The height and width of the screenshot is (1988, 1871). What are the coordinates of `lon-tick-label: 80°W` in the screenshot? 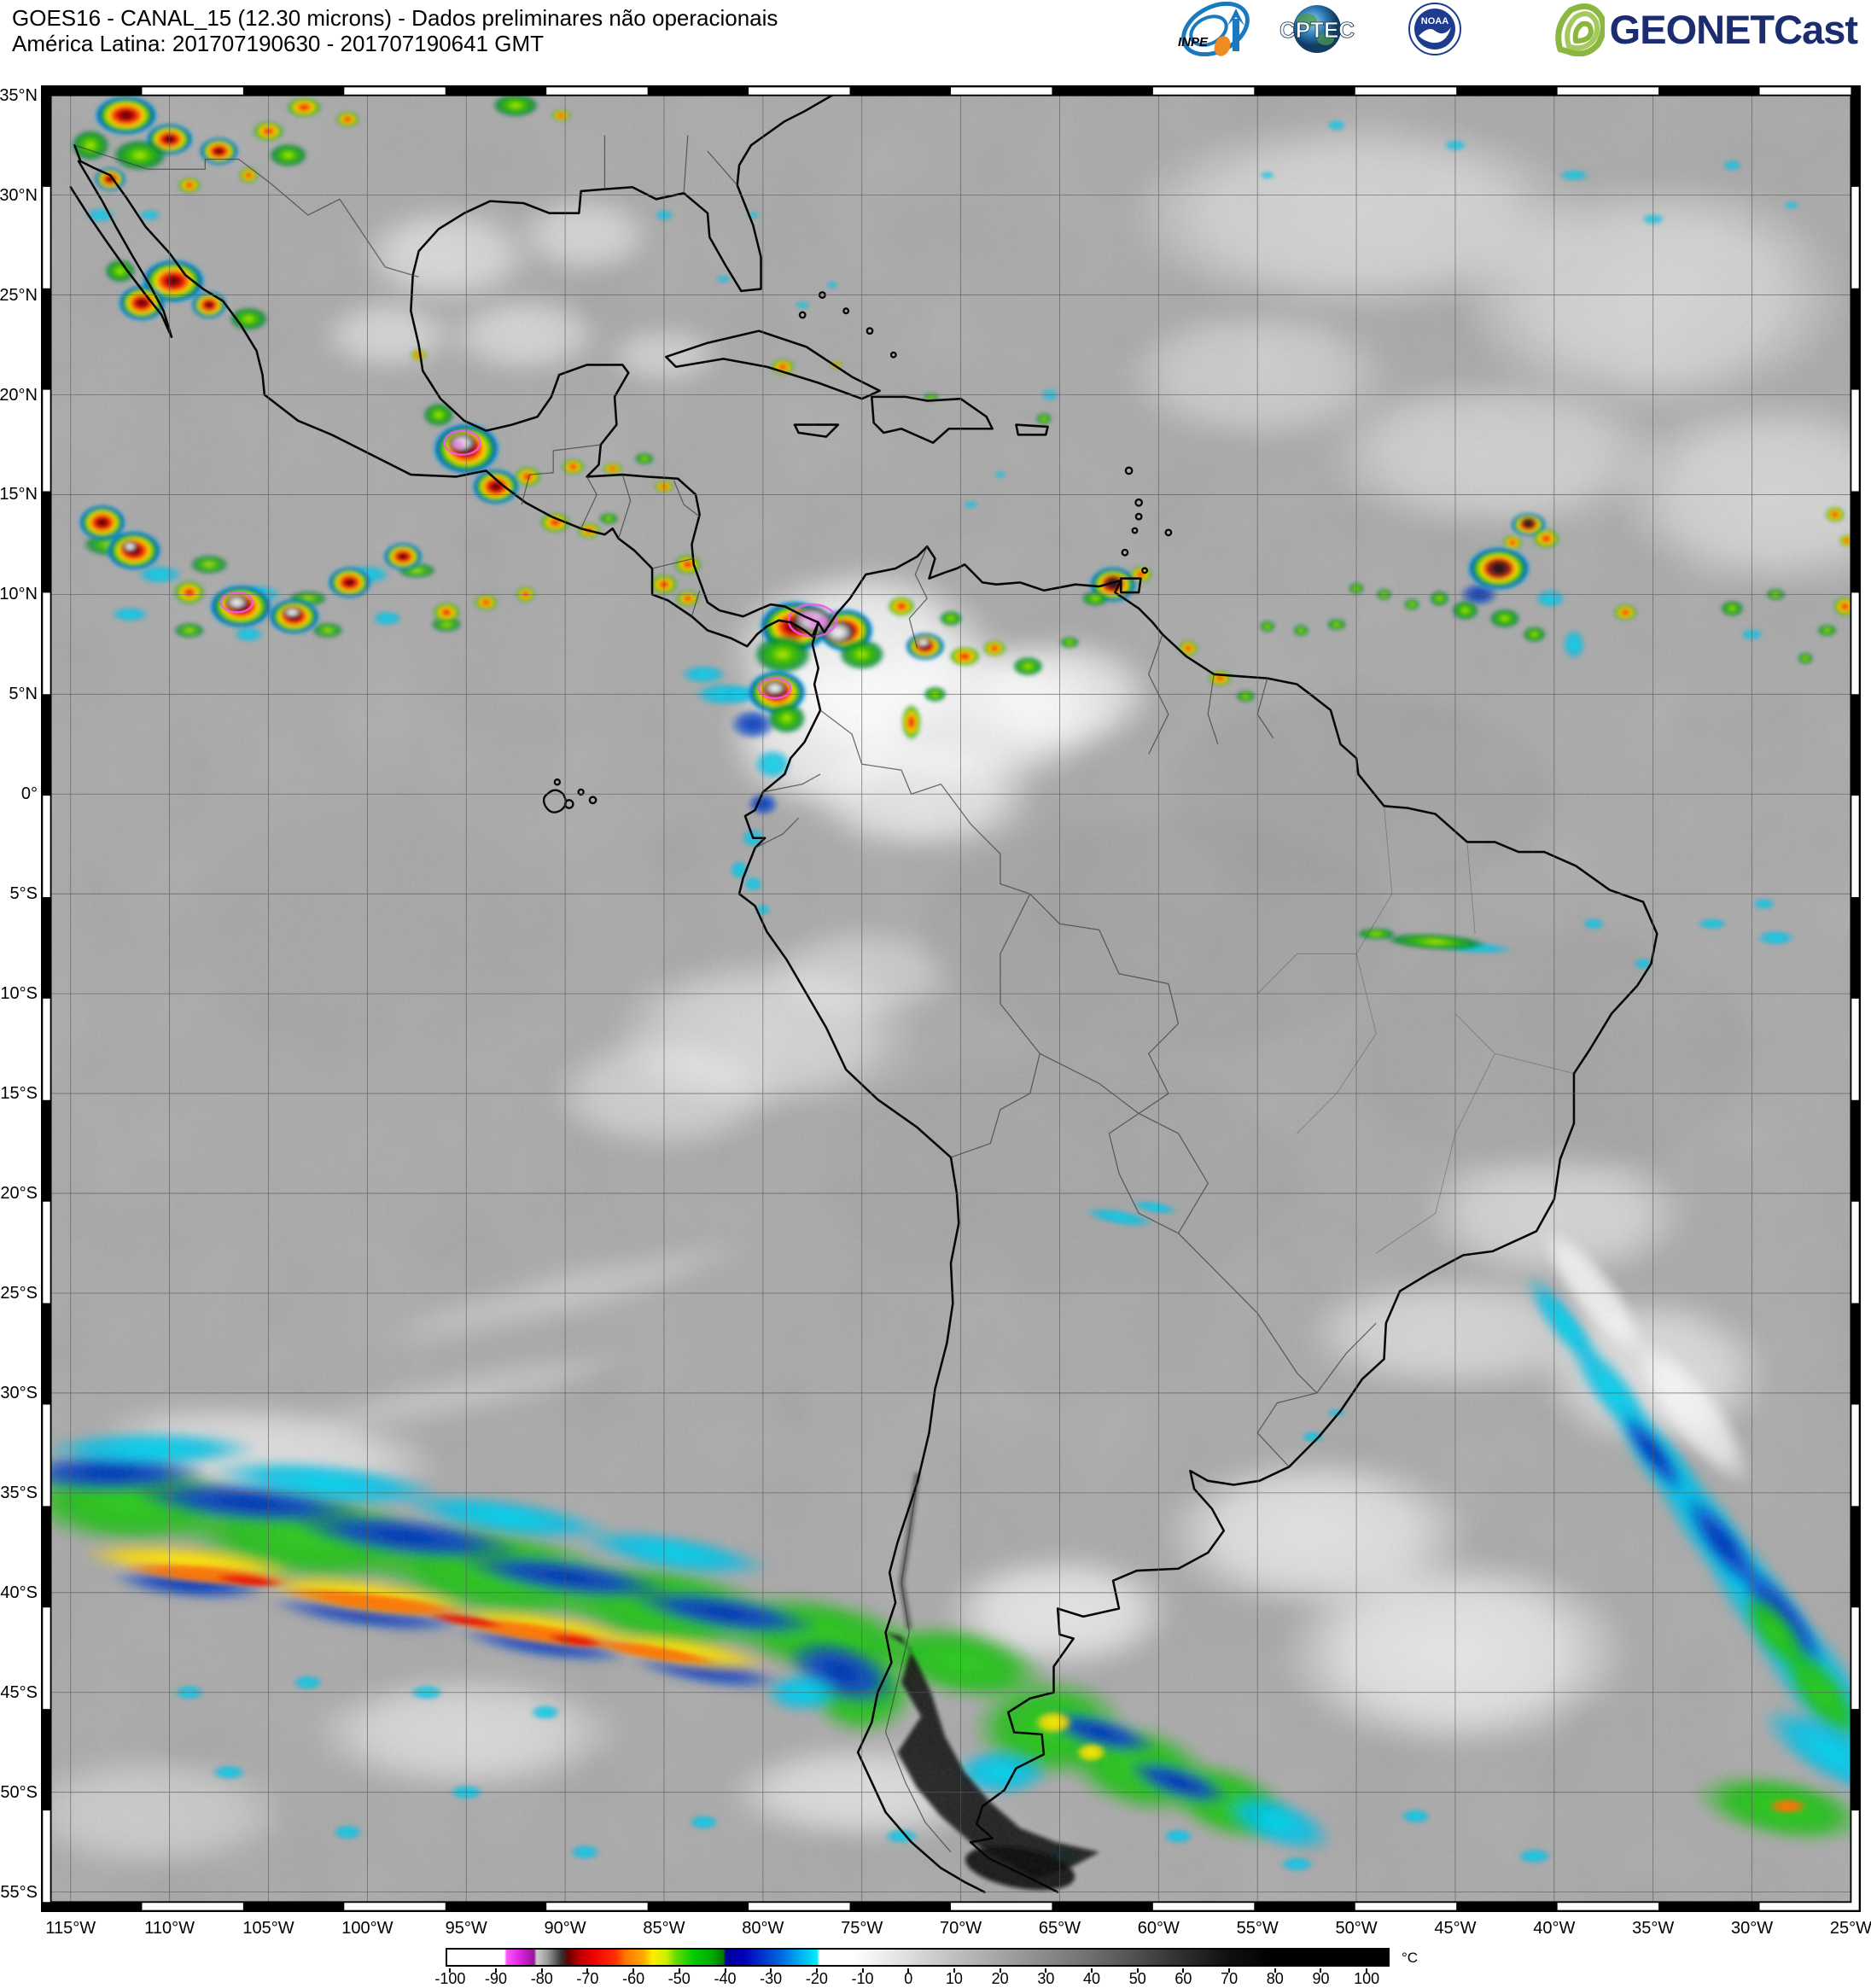 It's located at (763, 1928).